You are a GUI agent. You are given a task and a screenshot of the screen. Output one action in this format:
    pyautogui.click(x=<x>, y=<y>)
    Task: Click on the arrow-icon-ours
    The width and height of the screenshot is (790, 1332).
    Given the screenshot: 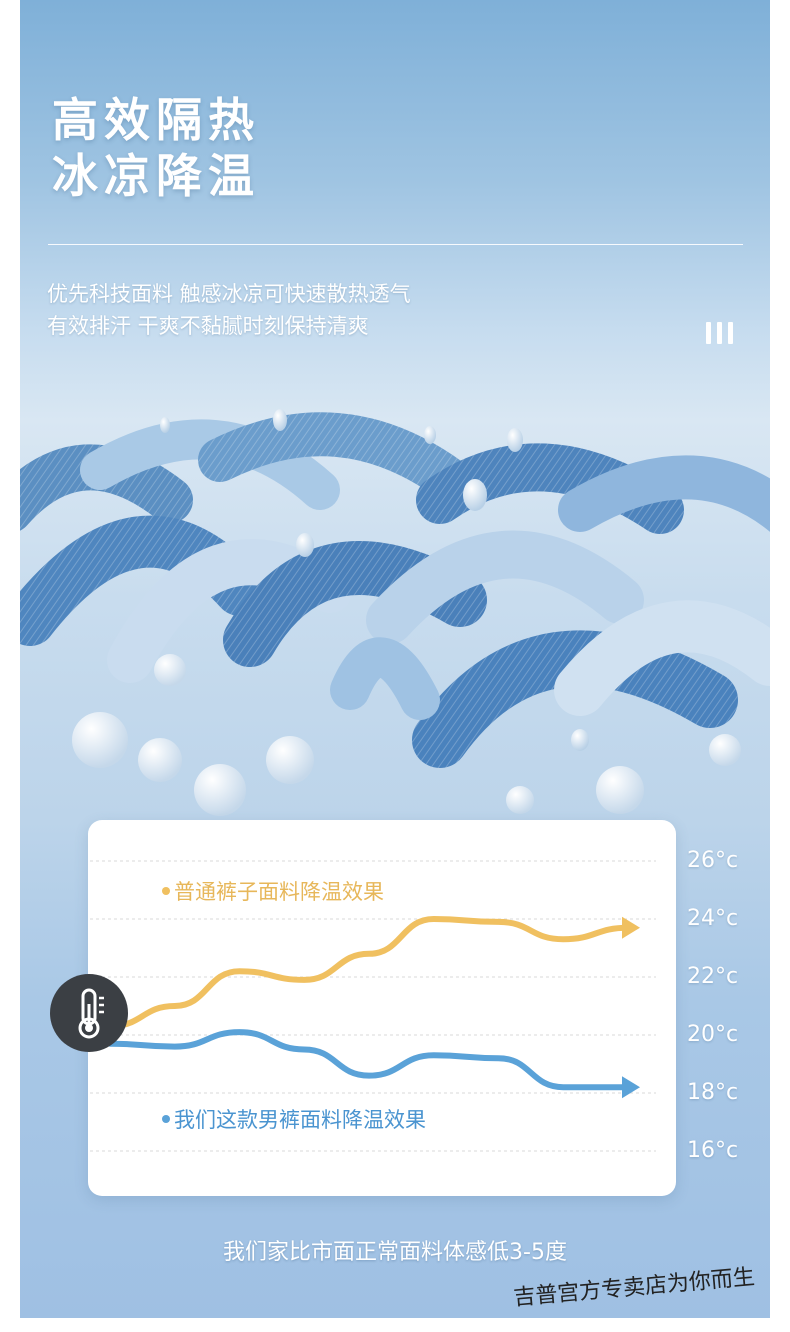 What is the action you would take?
    pyautogui.click(x=631, y=1087)
    